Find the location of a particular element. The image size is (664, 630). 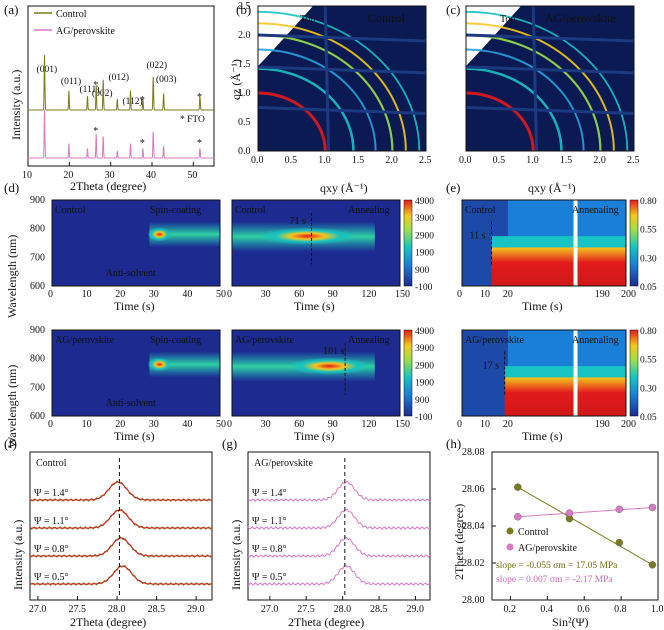

d-ytick: 800 is located at coordinates (37, 229).